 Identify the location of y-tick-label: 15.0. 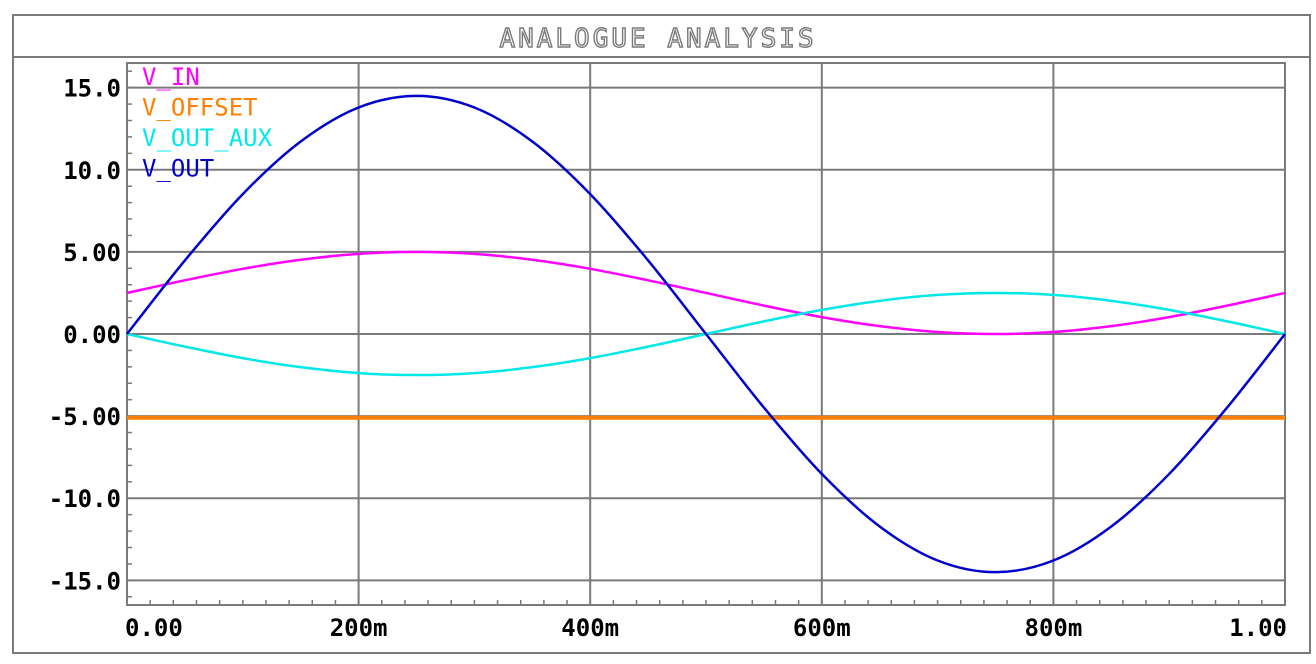
(92, 89).